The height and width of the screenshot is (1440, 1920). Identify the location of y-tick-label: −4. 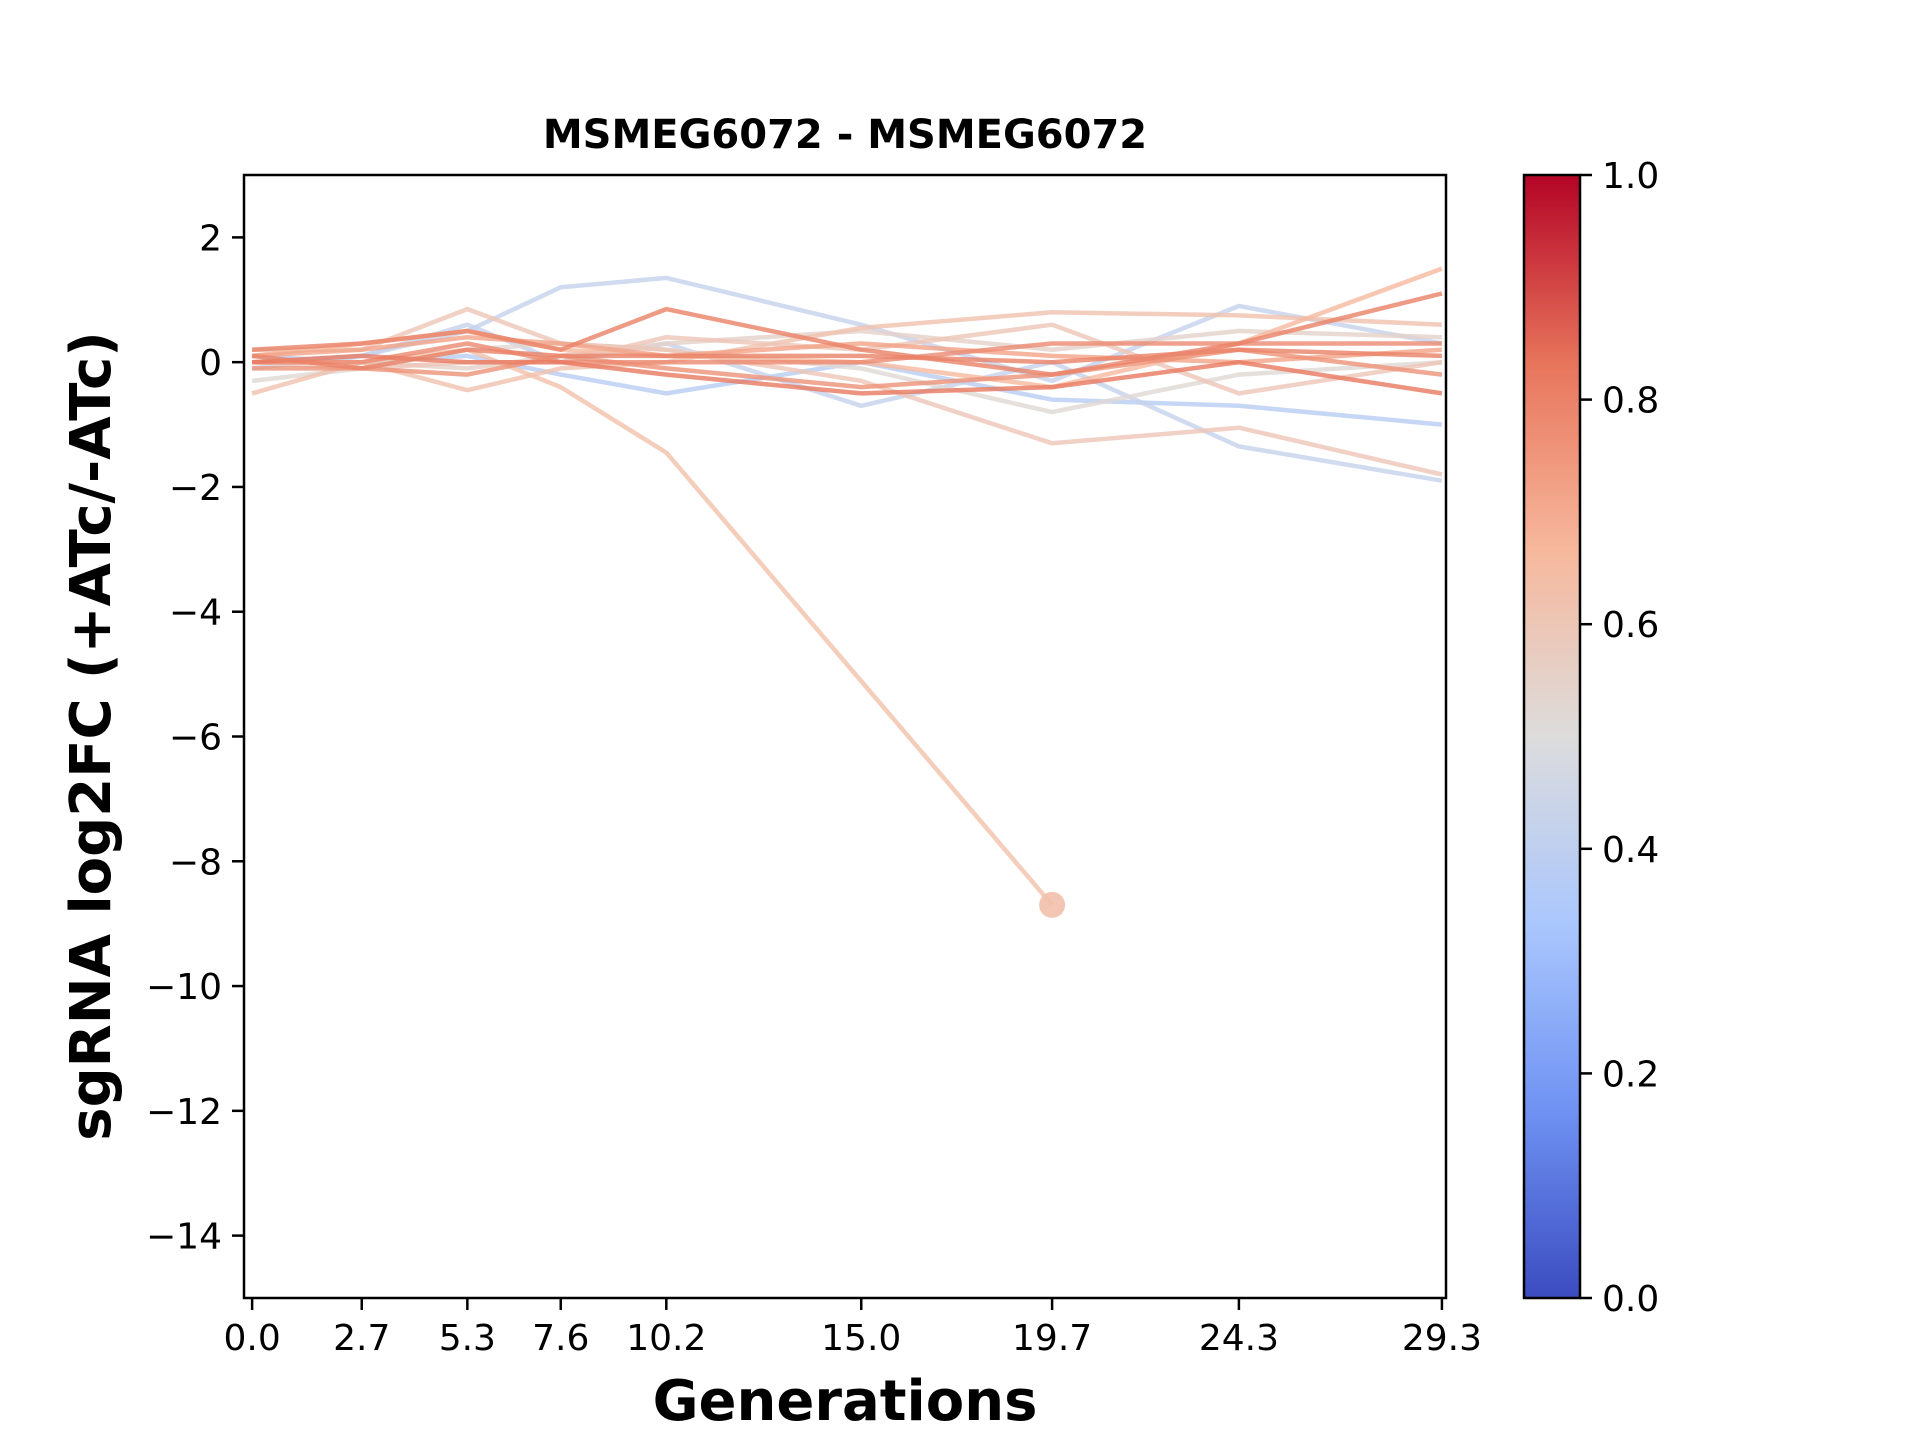
(195, 613).